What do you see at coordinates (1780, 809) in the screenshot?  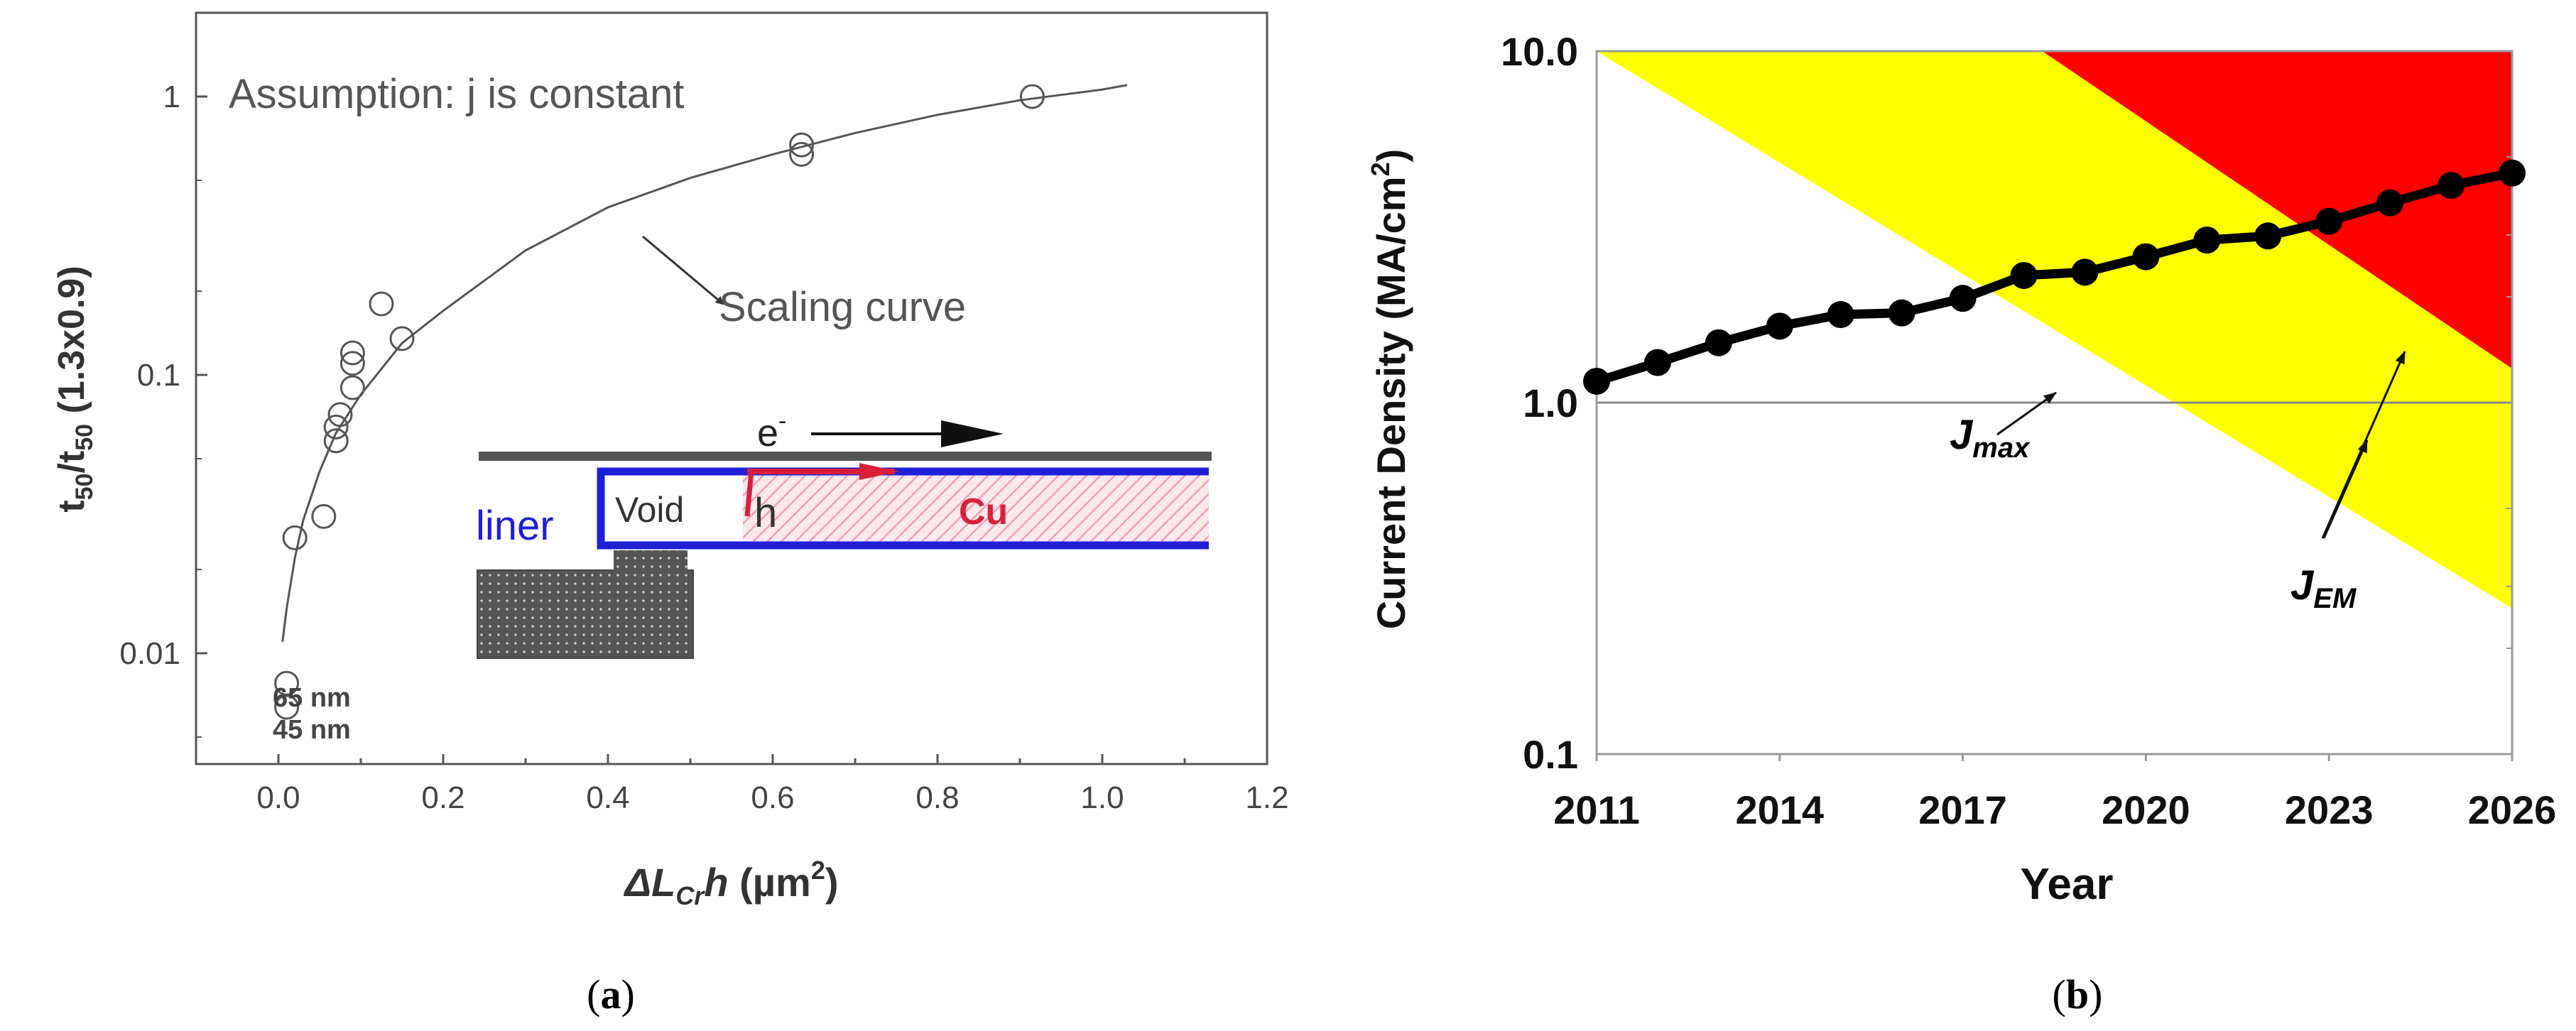 I see `panel-b-x-tick-label: 2014` at bounding box center [1780, 809].